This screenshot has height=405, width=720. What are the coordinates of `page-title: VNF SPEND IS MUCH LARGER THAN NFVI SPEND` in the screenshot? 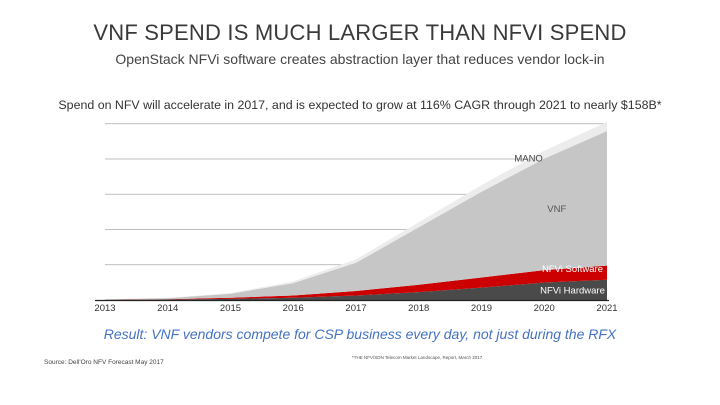 It's located at (360, 32).